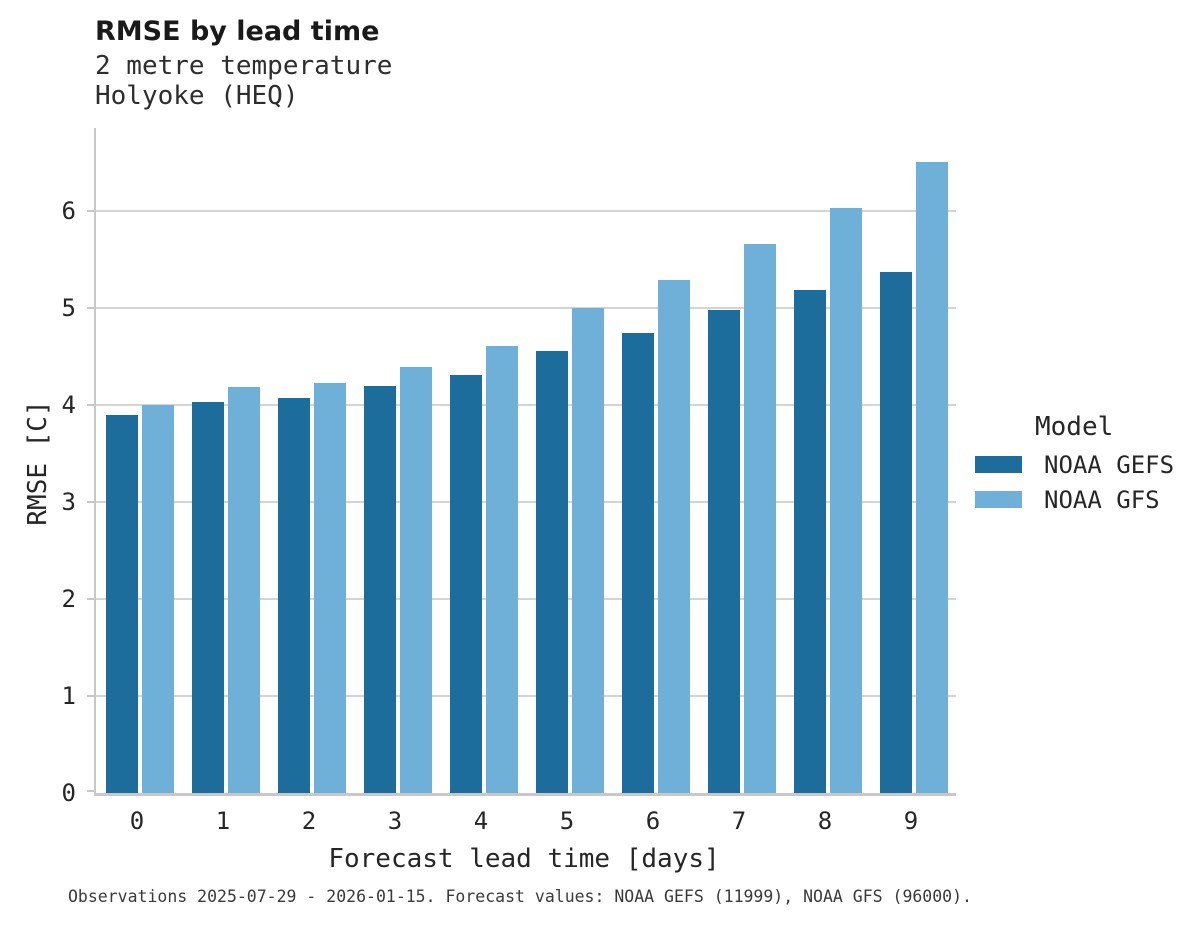  What do you see at coordinates (1109, 464) in the screenshot?
I see `legend-label: NOAA GEFS` at bounding box center [1109, 464].